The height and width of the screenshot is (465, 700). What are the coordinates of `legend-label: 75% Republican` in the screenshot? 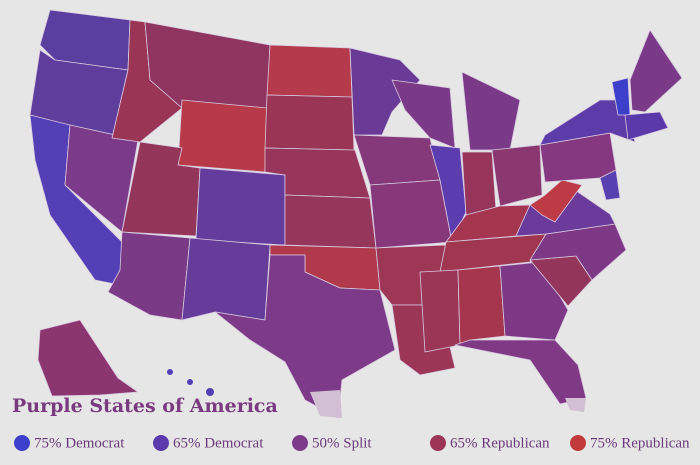 It's located at (640, 443).